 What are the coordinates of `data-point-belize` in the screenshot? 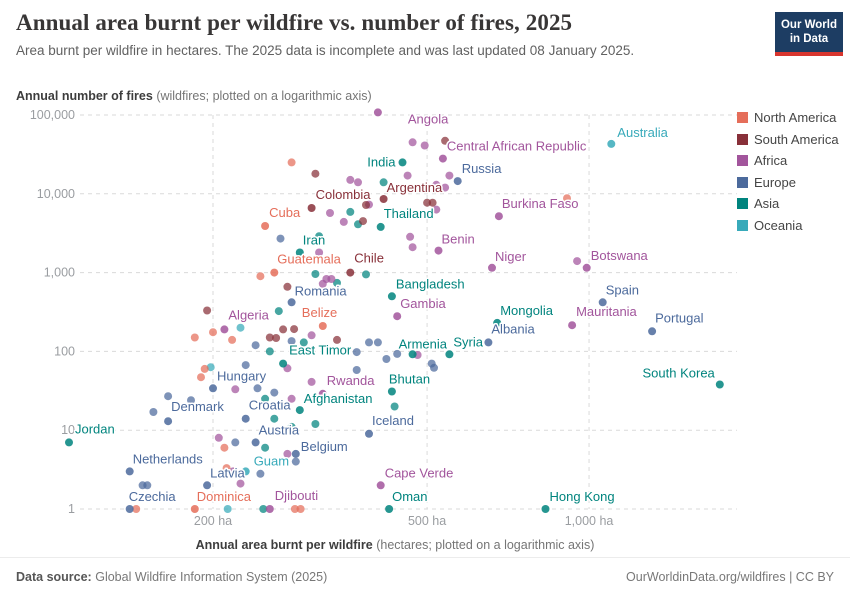 It's located at (322, 326).